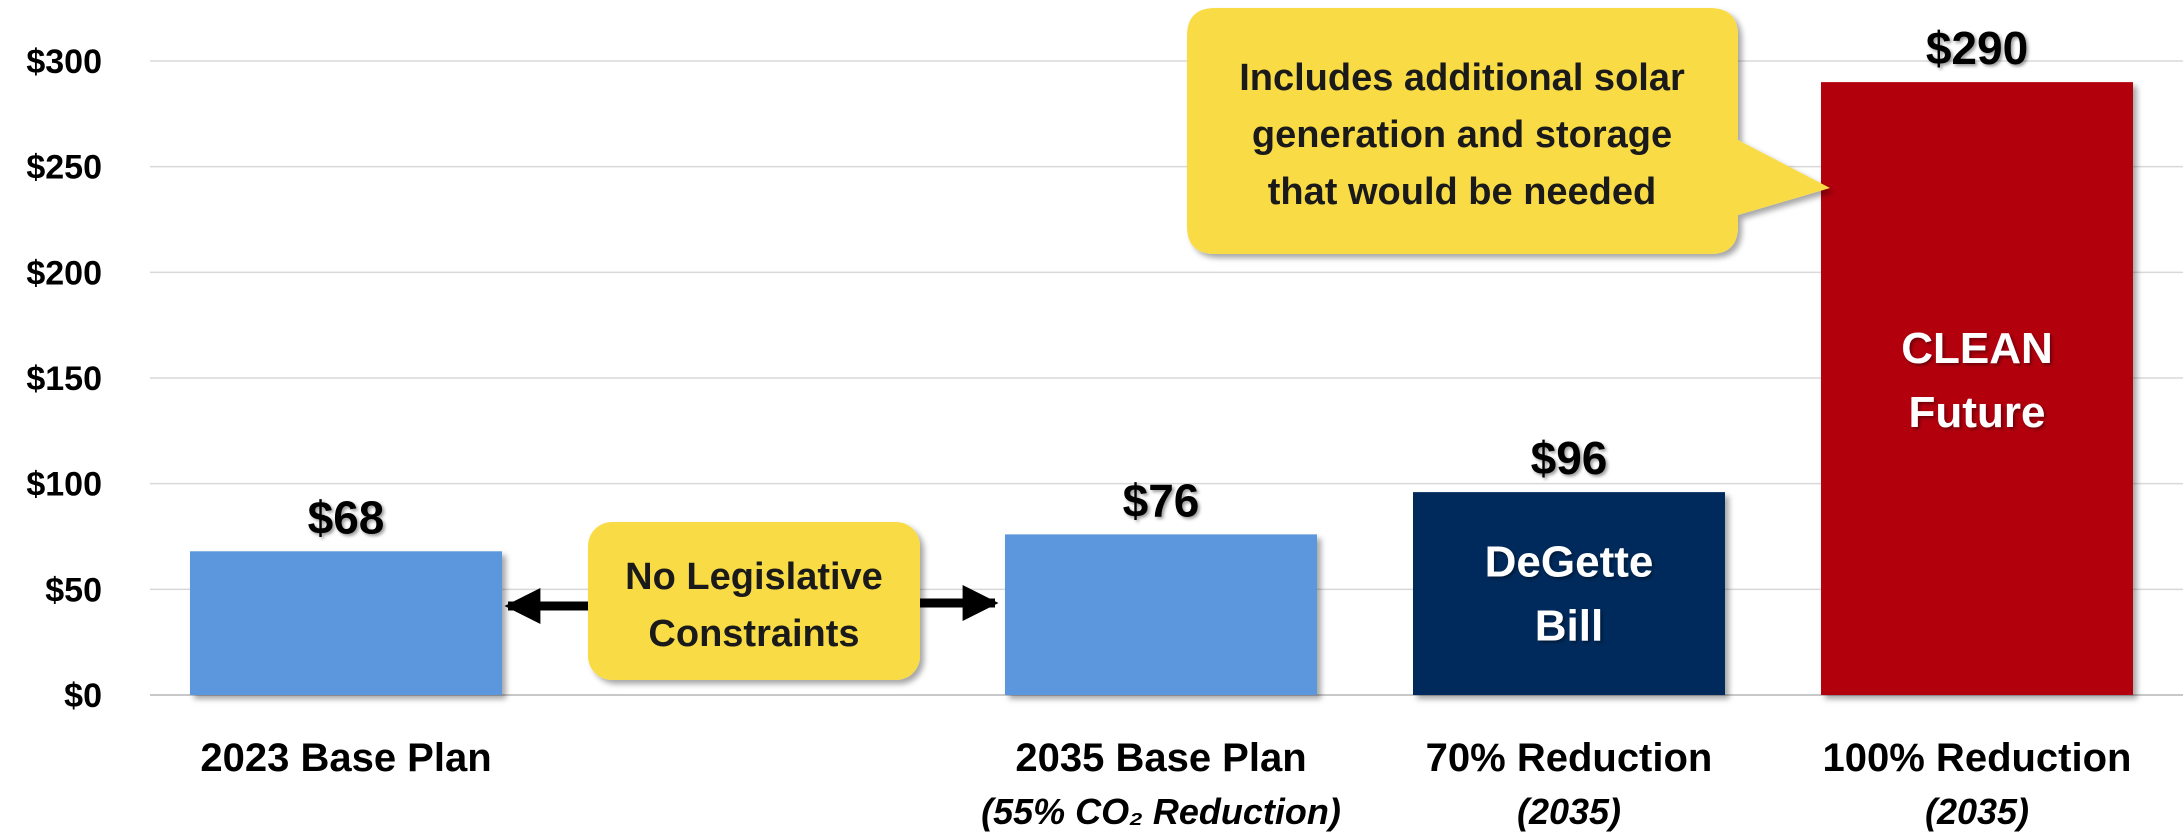  I want to click on y-tick-label: $300, so click(64, 62).